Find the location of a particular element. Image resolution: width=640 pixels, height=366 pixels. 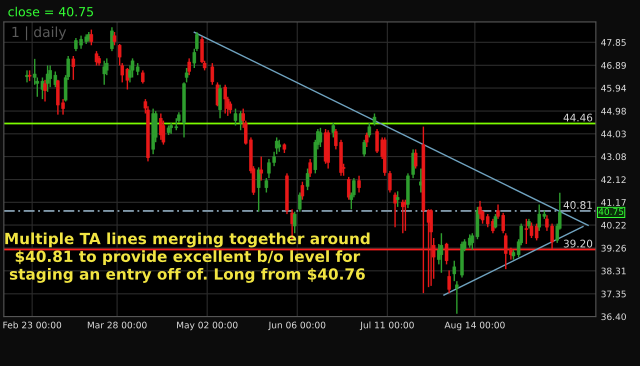

x-tick-label: Jul 11 00:00 is located at coordinates (387, 325).